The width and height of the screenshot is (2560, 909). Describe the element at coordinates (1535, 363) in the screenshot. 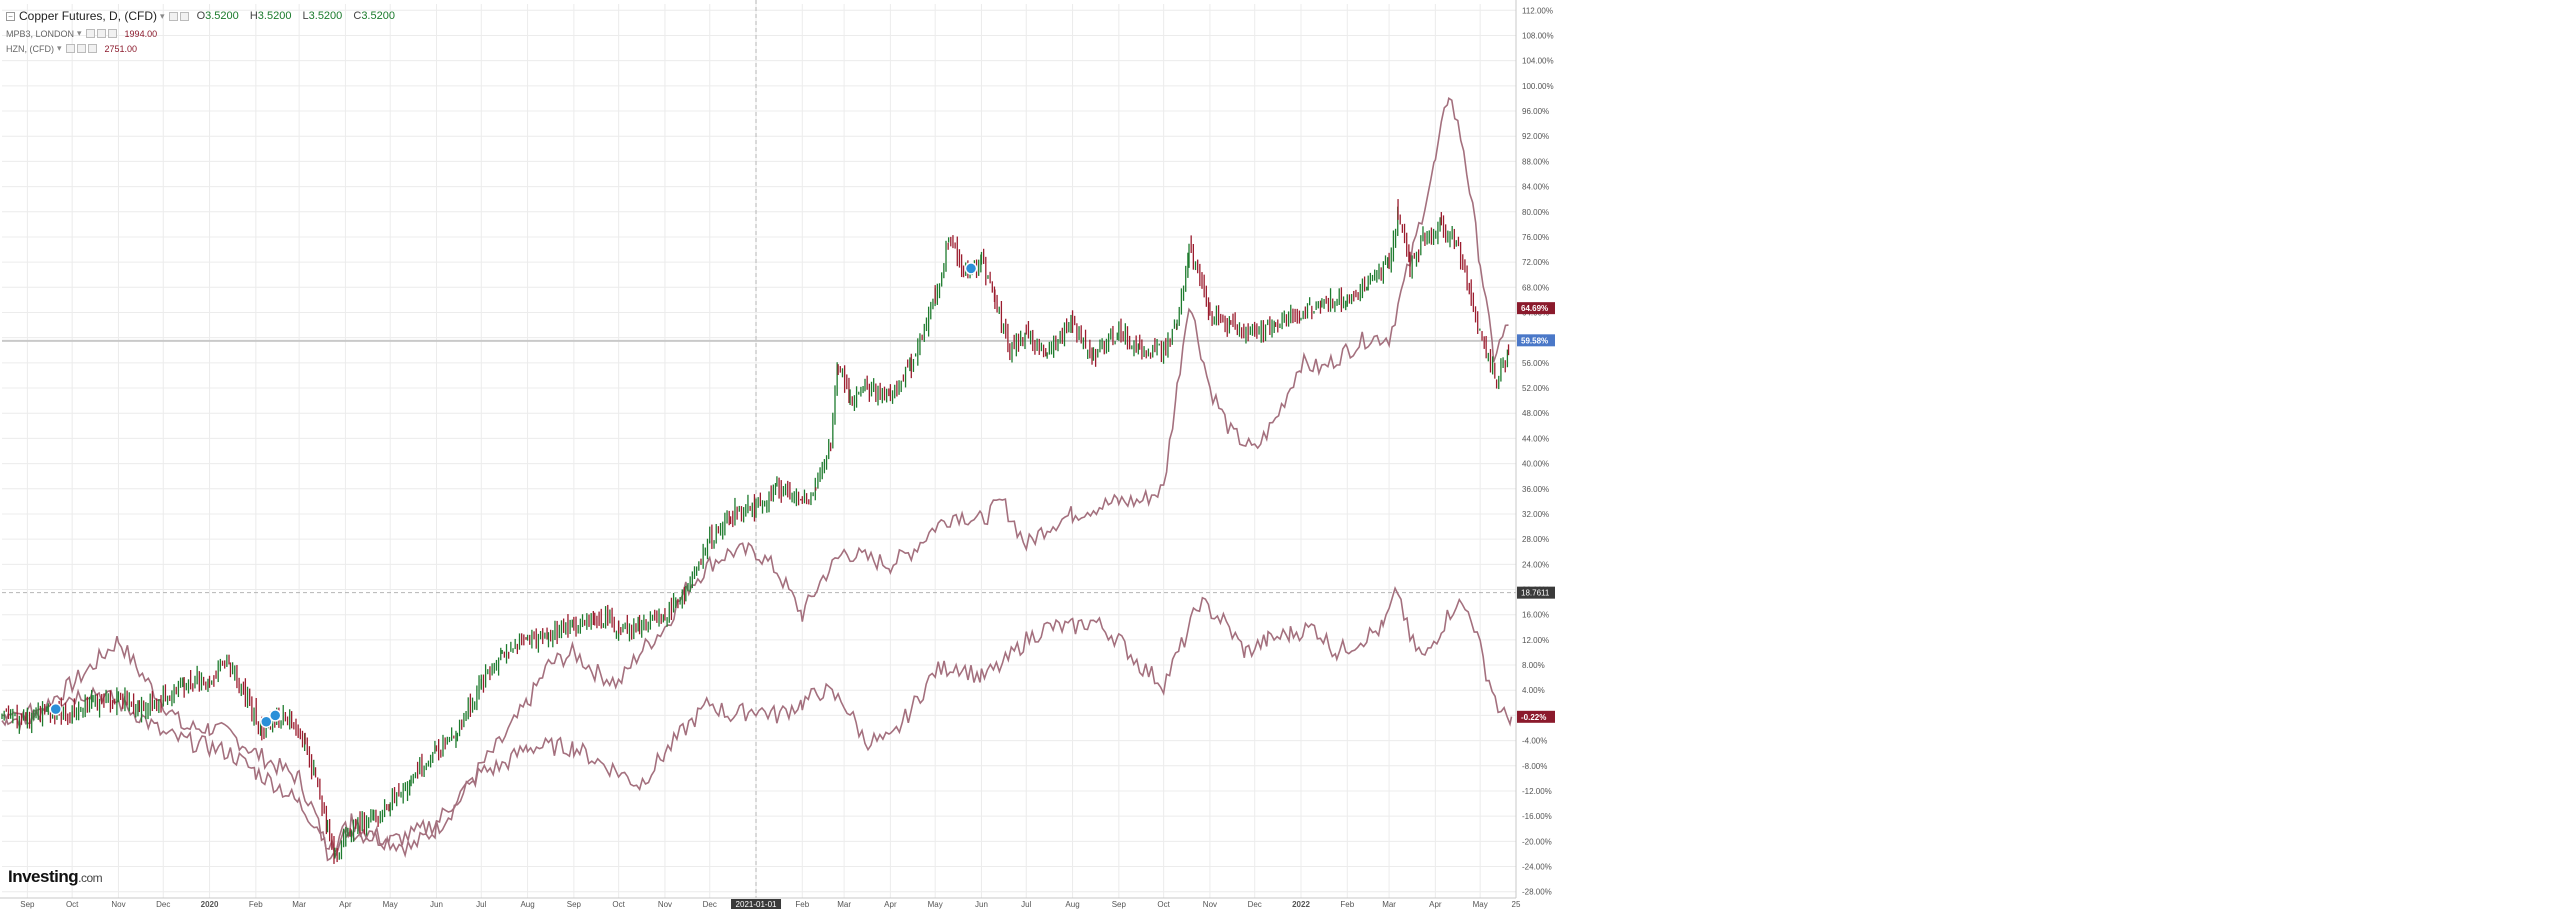

I see `y-tick-label: 56.00%` at that location.